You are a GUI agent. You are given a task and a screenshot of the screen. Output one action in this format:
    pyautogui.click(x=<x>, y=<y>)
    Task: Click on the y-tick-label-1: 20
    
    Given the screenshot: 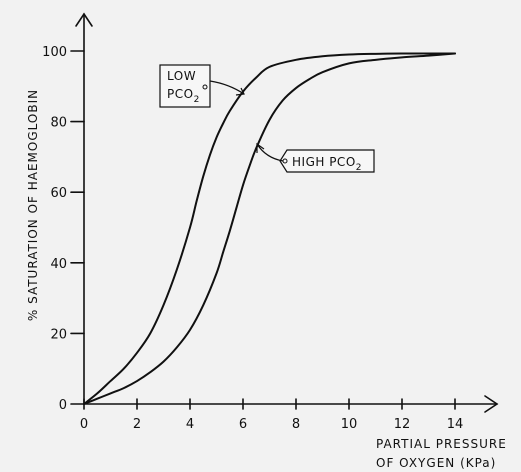 What is the action you would take?
    pyautogui.click(x=58, y=334)
    